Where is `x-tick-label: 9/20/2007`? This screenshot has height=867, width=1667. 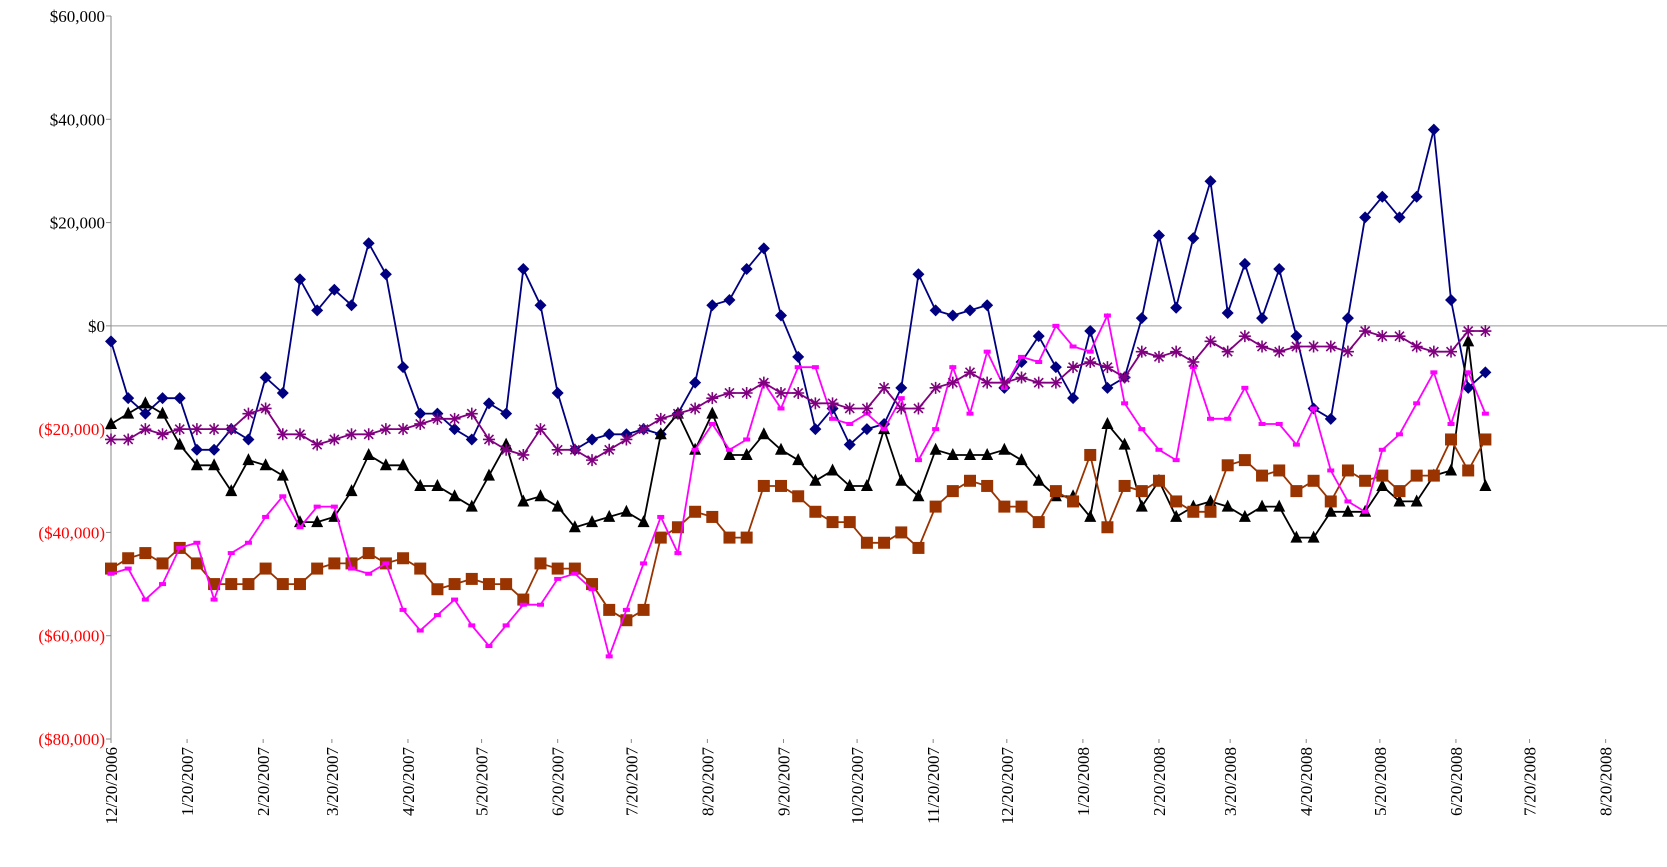
x-tick-label: 9/20/2007 is located at coordinates (783, 781).